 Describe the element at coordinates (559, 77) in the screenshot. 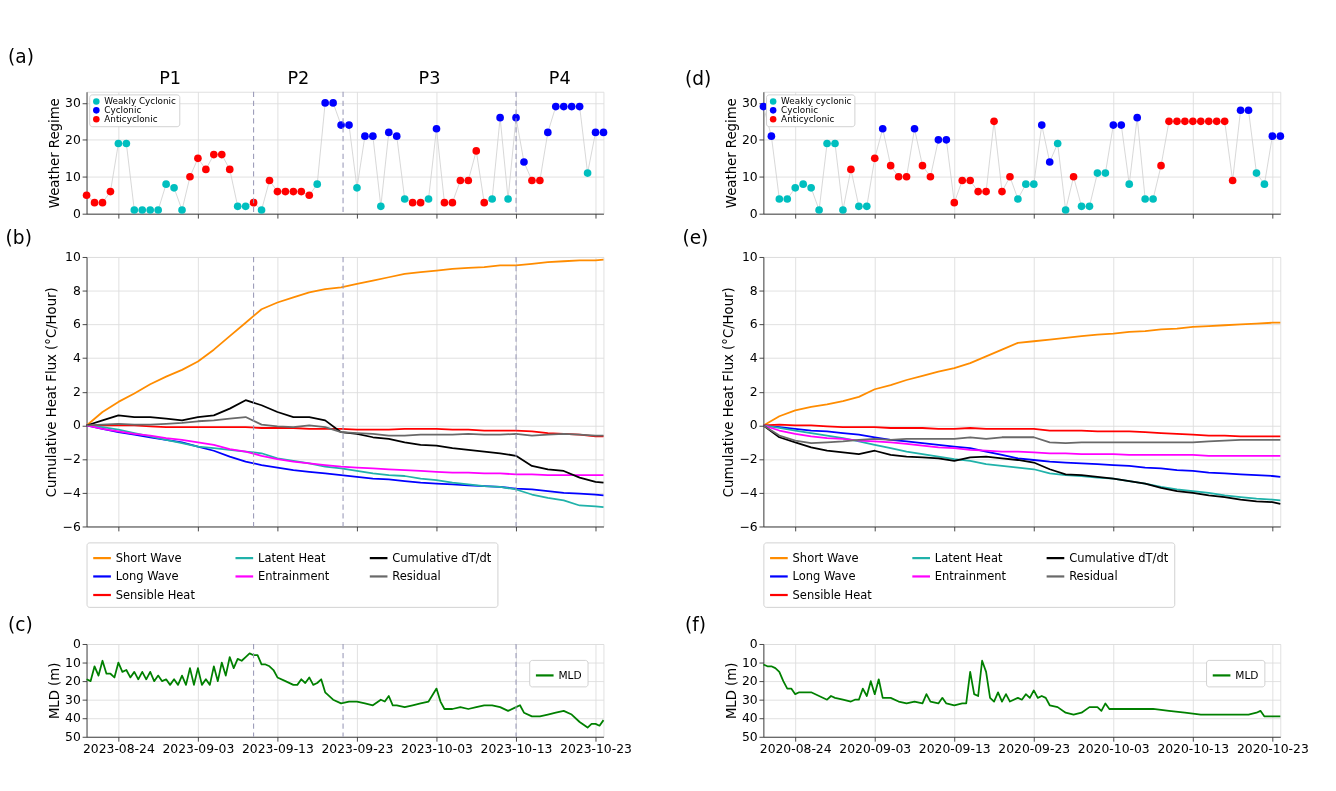

I see `text: P4` at that location.